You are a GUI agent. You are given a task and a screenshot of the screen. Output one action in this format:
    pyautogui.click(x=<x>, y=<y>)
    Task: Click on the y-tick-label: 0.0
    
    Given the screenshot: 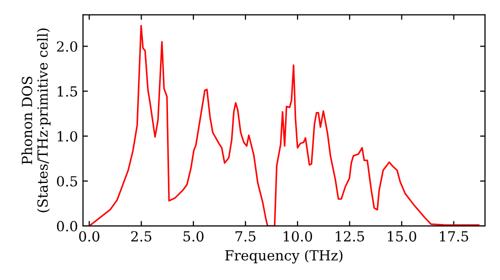 What is the action you would take?
    pyautogui.click(x=67, y=226)
    